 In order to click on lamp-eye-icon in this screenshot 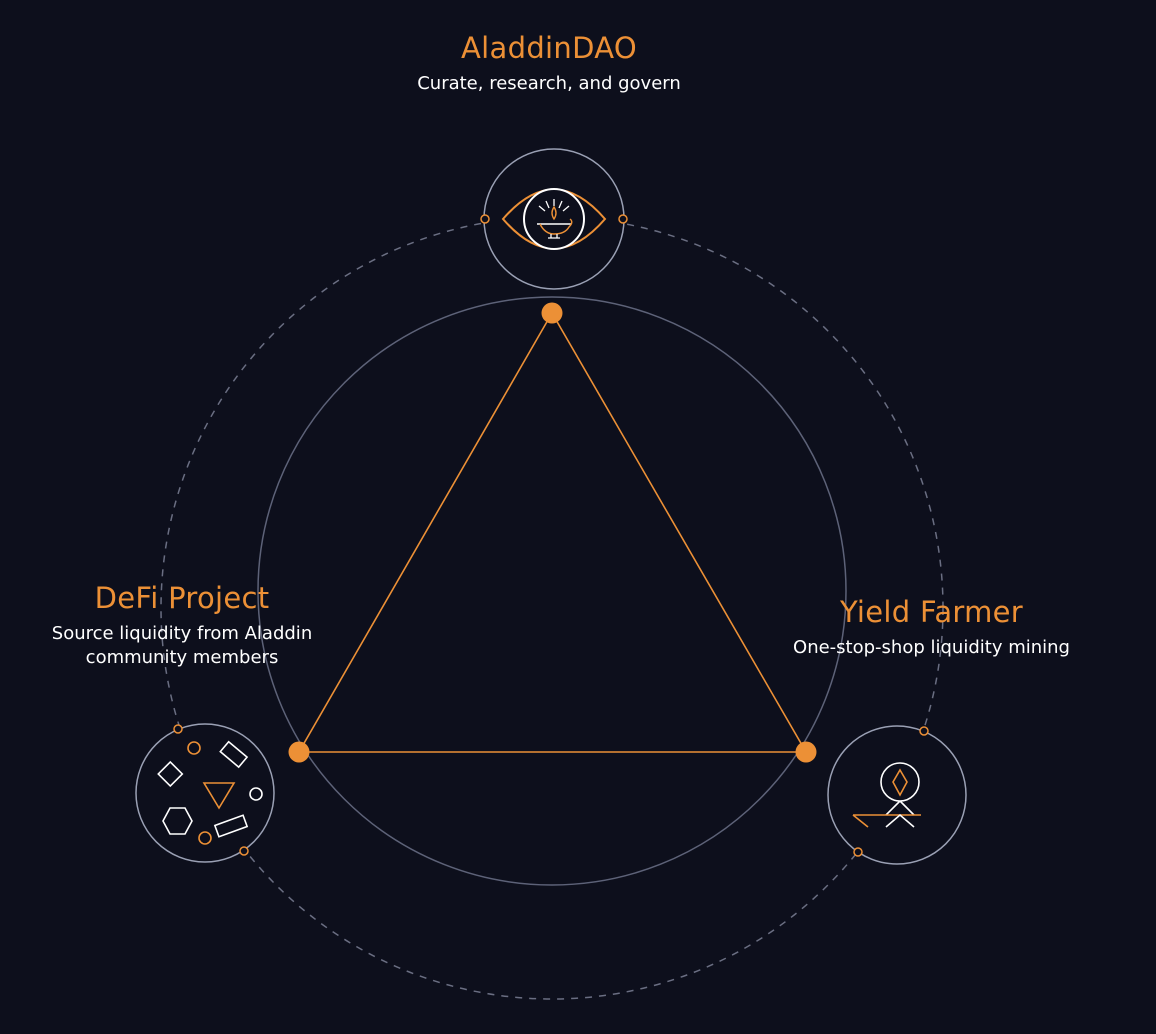, I will do `click(554, 219)`.